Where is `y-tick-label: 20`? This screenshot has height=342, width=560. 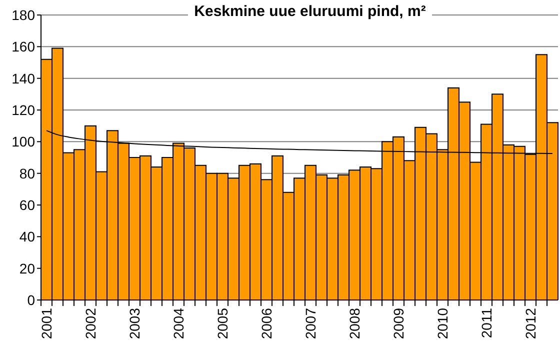
y-tick-label: 20 is located at coordinates (27, 268).